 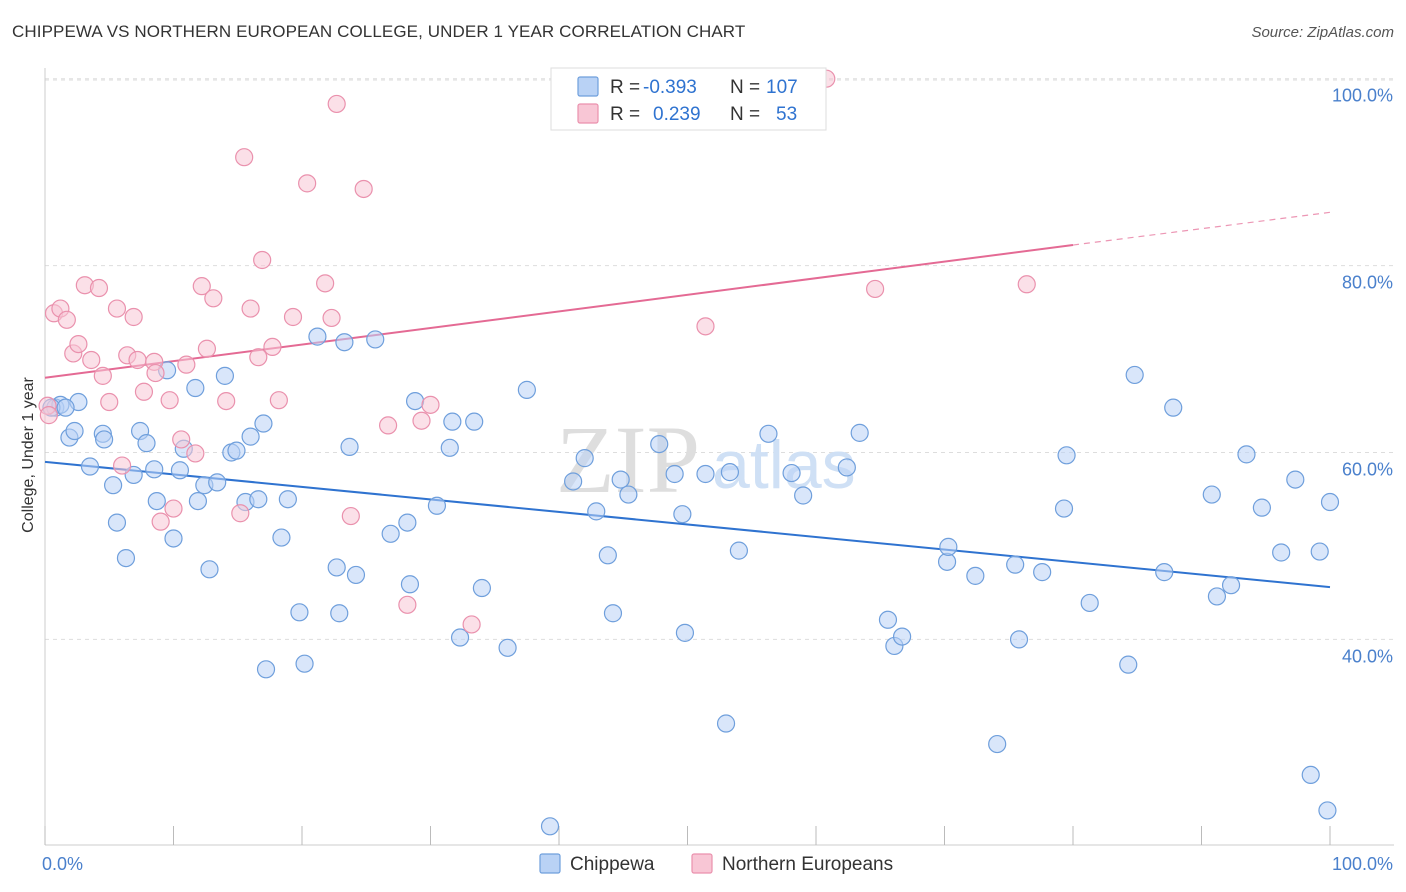 I want to click on legend-stats: R = -0.393 N = 107 R = 0.239 N = 53, so click(x=688, y=99).